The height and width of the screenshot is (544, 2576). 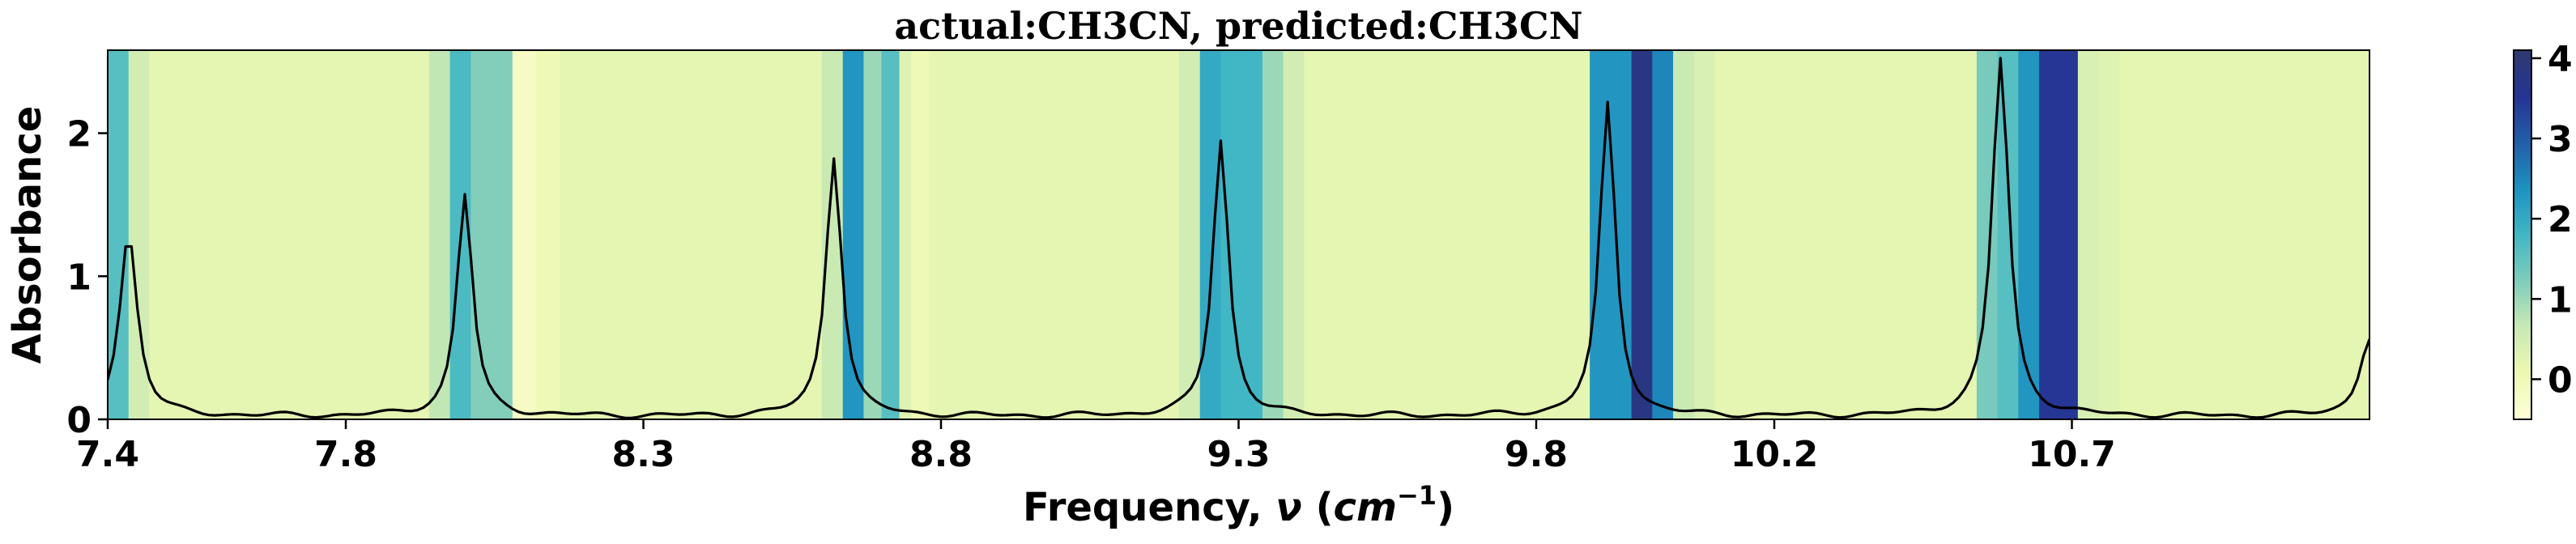 What do you see at coordinates (2560, 220) in the screenshot?
I see `colorbar-tick-label: 2` at bounding box center [2560, 220].